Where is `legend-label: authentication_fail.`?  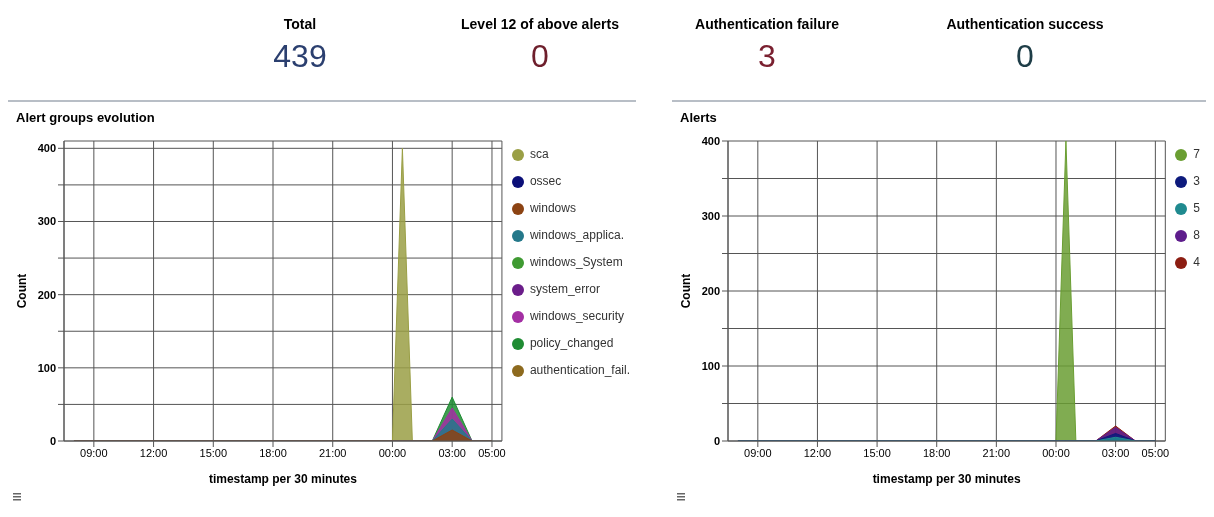
legend-label: authentication_fail. is located at coordinates (579, 370).